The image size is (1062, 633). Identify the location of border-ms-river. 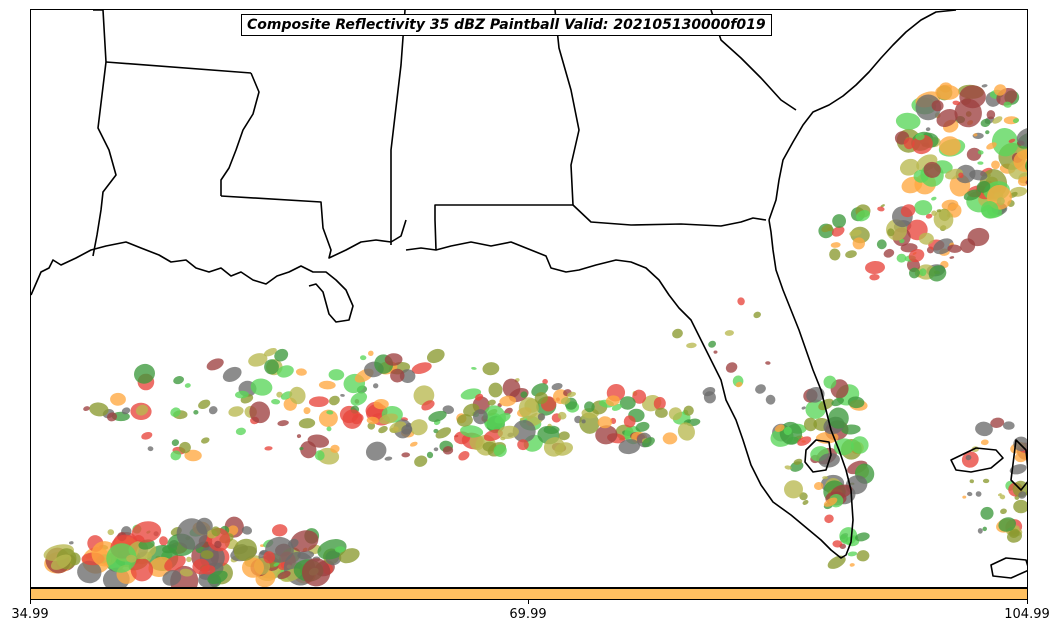
(240, 134).